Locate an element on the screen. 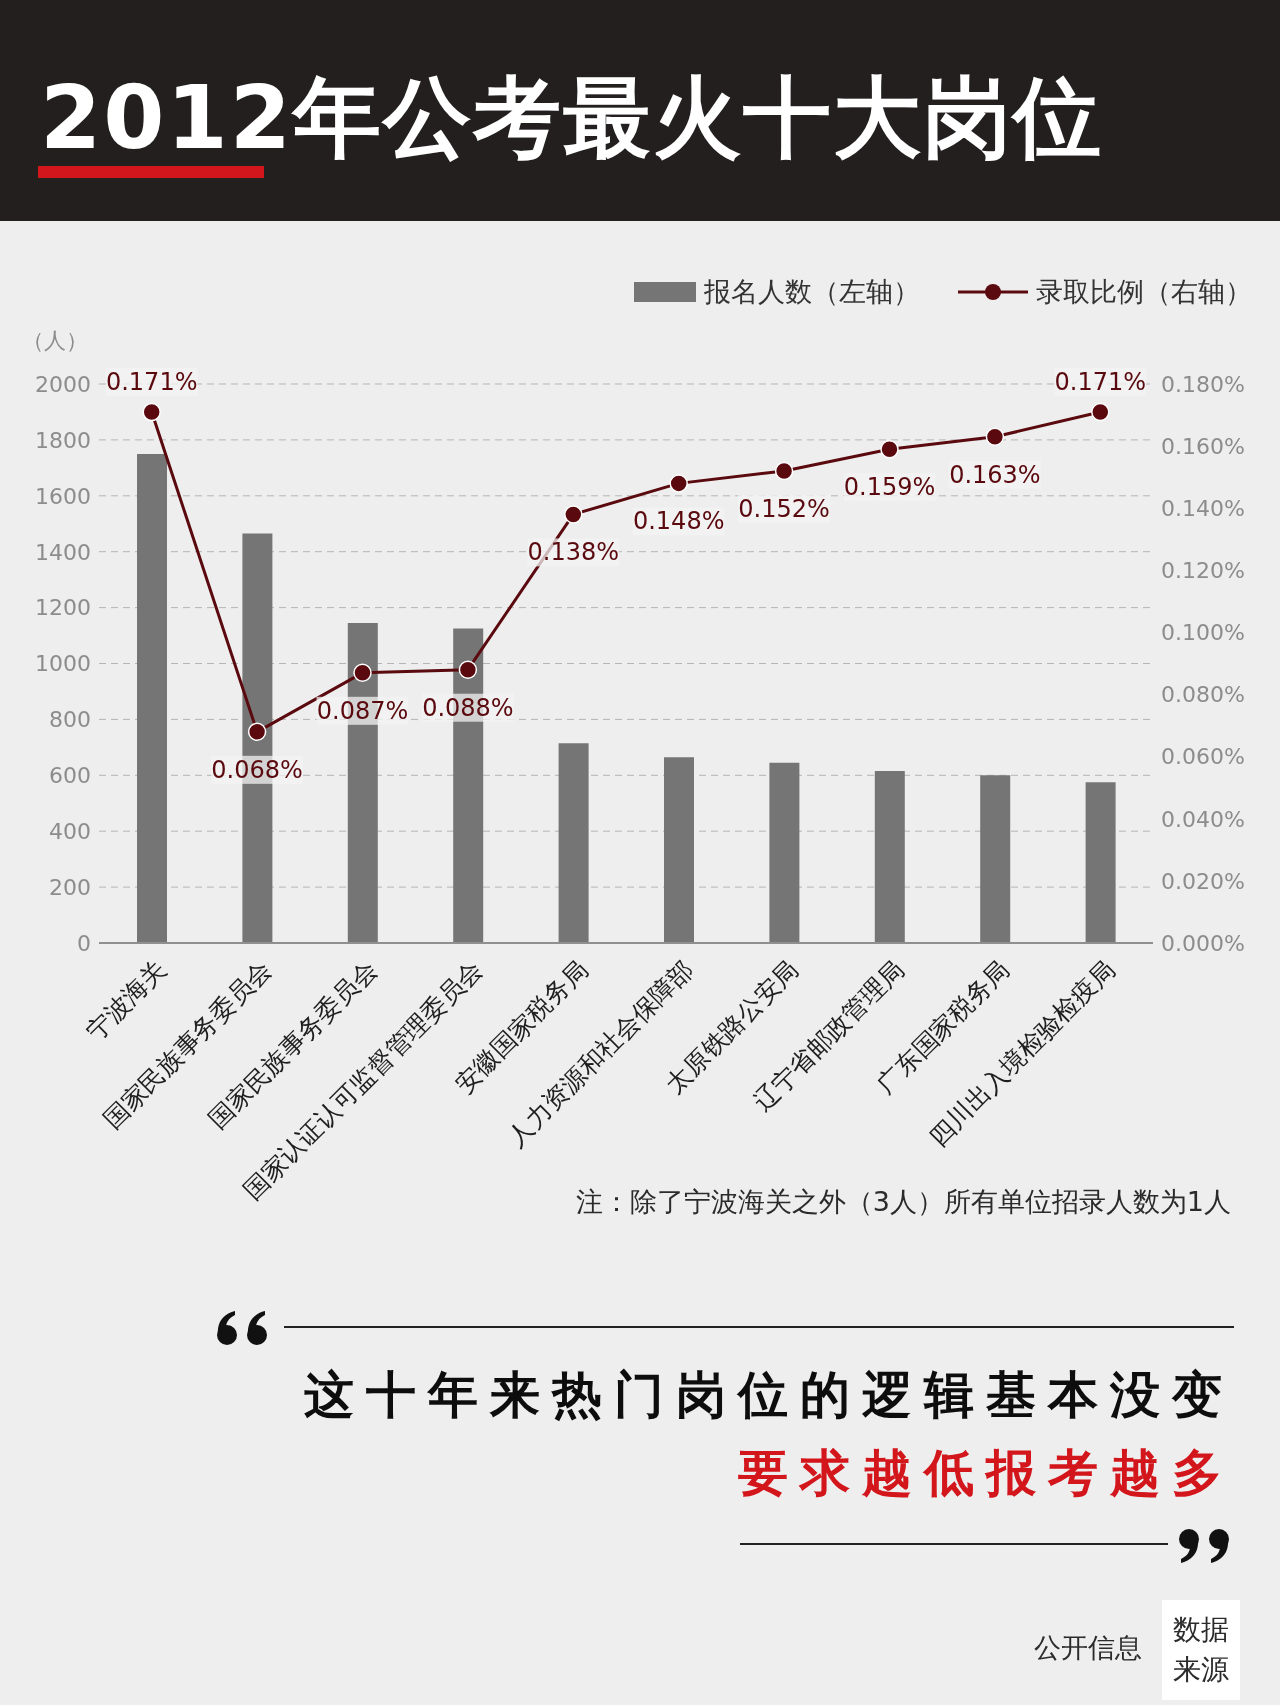  x-tick-label: 宁波海关 is located at coordinates (126, 1000).